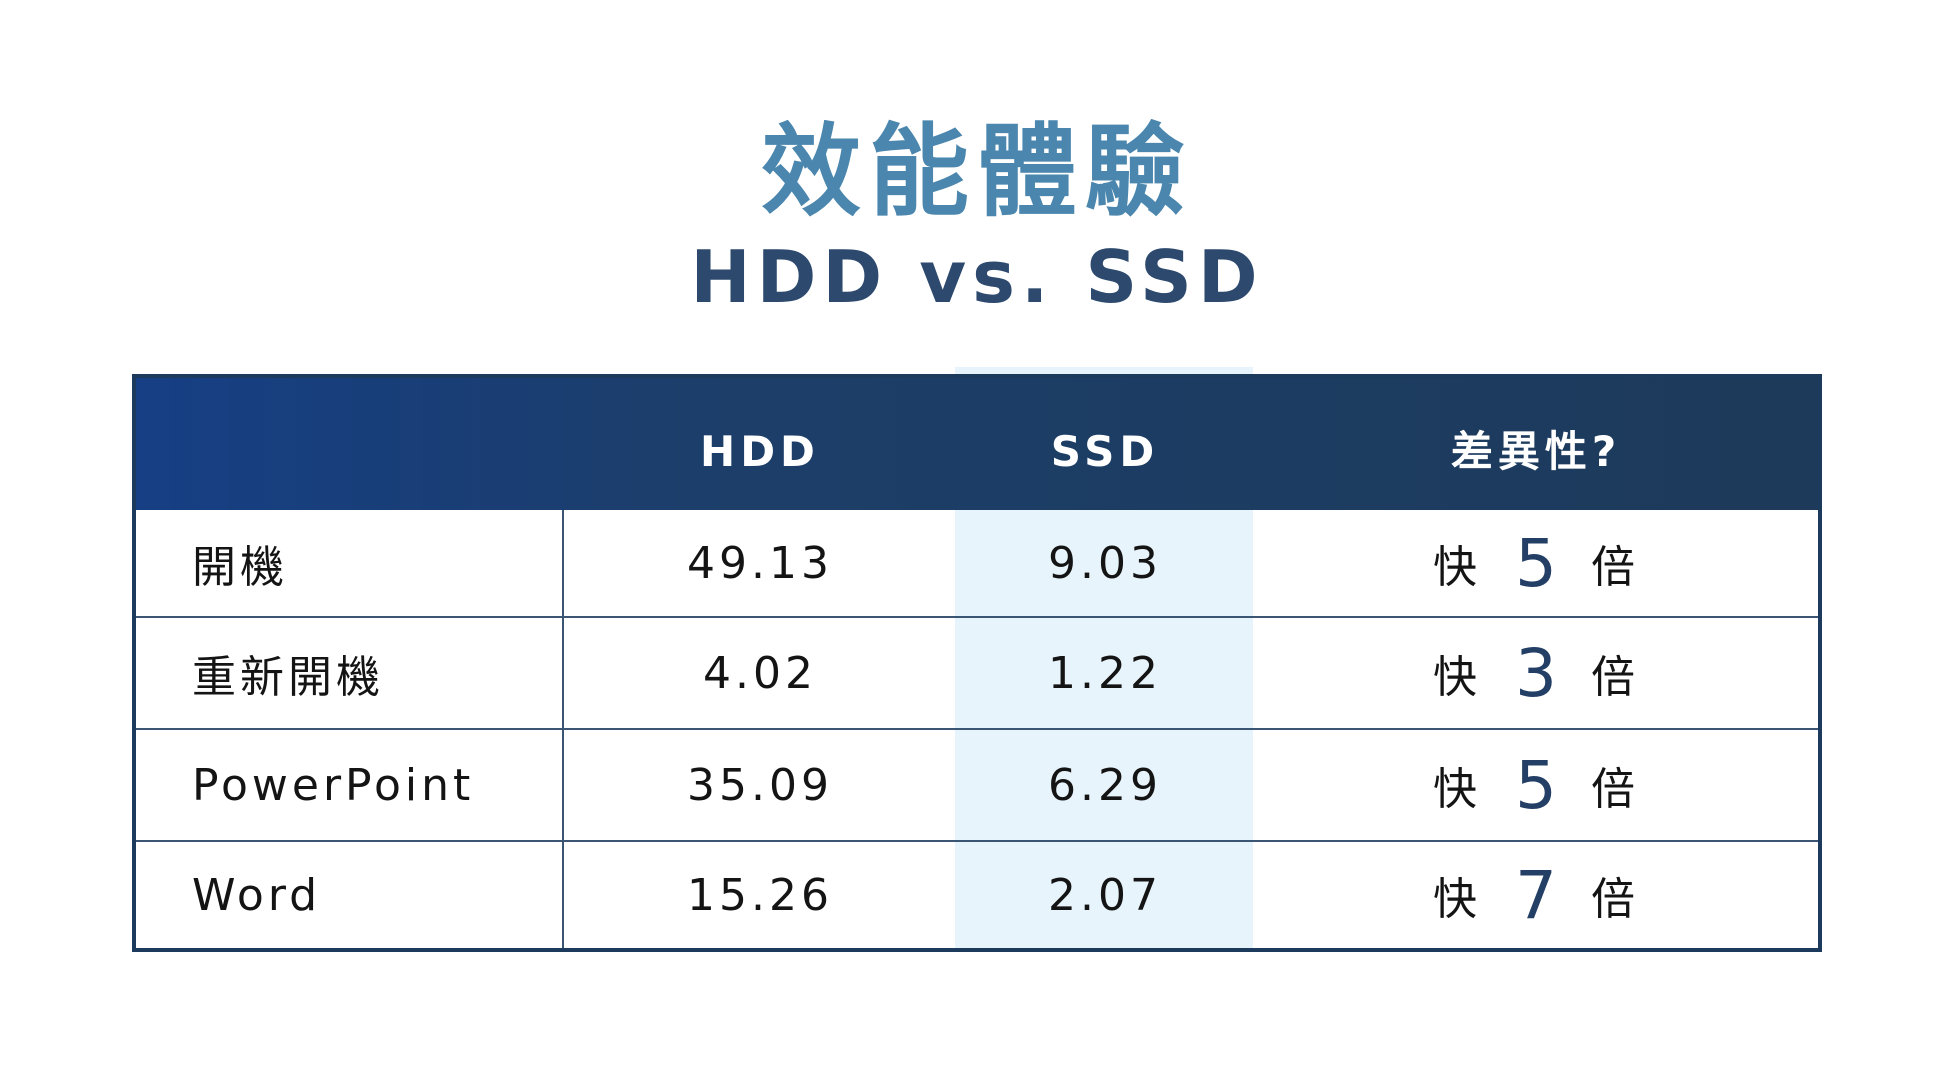 Image resolution: width=1954 pixels, height=1085 pixels. What do you see at coordinates (977, 171) in the screenshot?
I see `page-title: 效能體驗` at bounding box center [977, 171].